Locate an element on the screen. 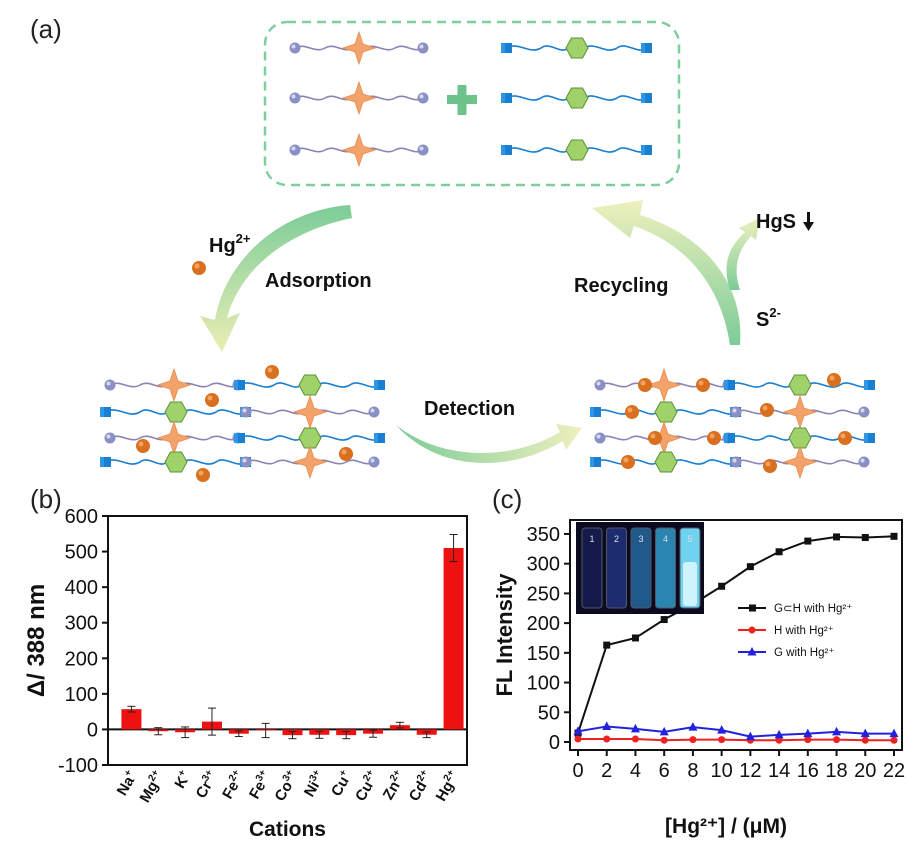 This screenshot has height=843, width=906. x-tick-label-base: Cd is located at coordinates (418, 791).